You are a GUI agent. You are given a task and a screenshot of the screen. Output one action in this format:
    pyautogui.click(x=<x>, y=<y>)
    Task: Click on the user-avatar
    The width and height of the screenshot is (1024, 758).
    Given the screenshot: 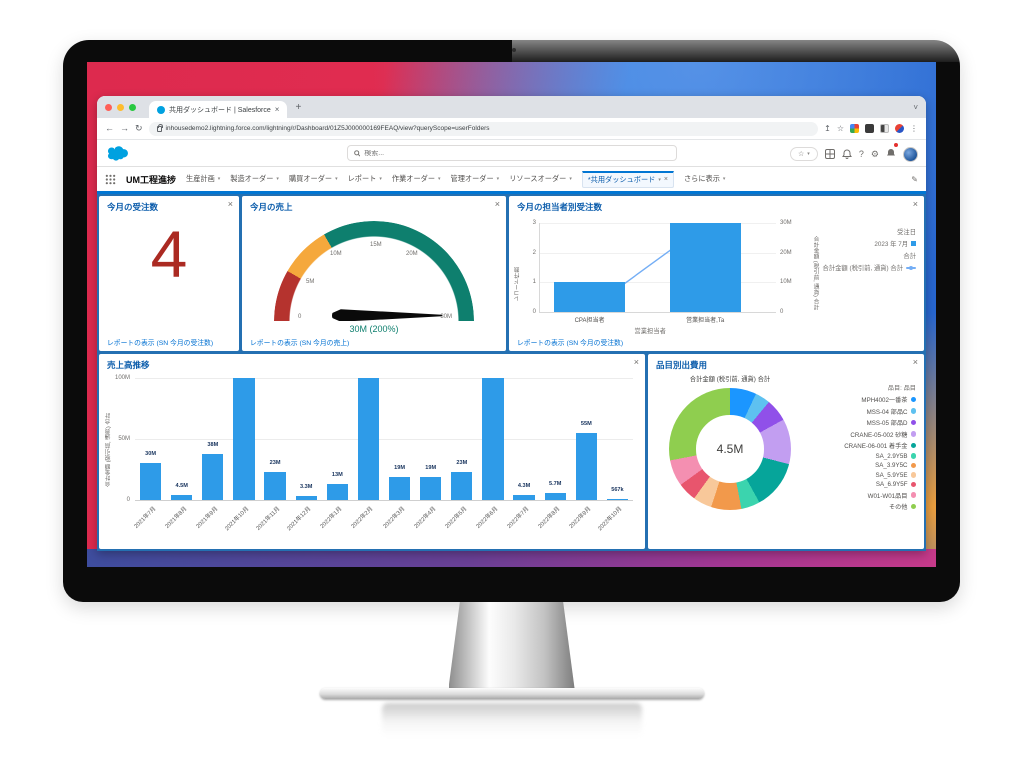 What is the action you would take?
    pyautogui.click(x=910, y=154)
    